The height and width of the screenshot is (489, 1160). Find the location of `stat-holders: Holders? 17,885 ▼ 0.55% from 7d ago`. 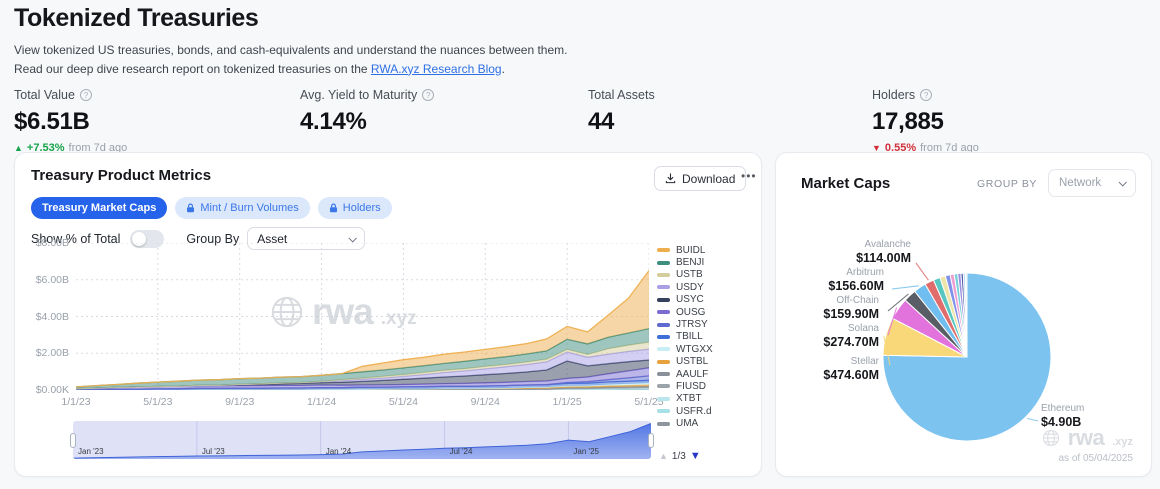

stat-holders: Holders? 17,885 ▼ 0.55% from 7d ago is located at coordinates (925, 121).